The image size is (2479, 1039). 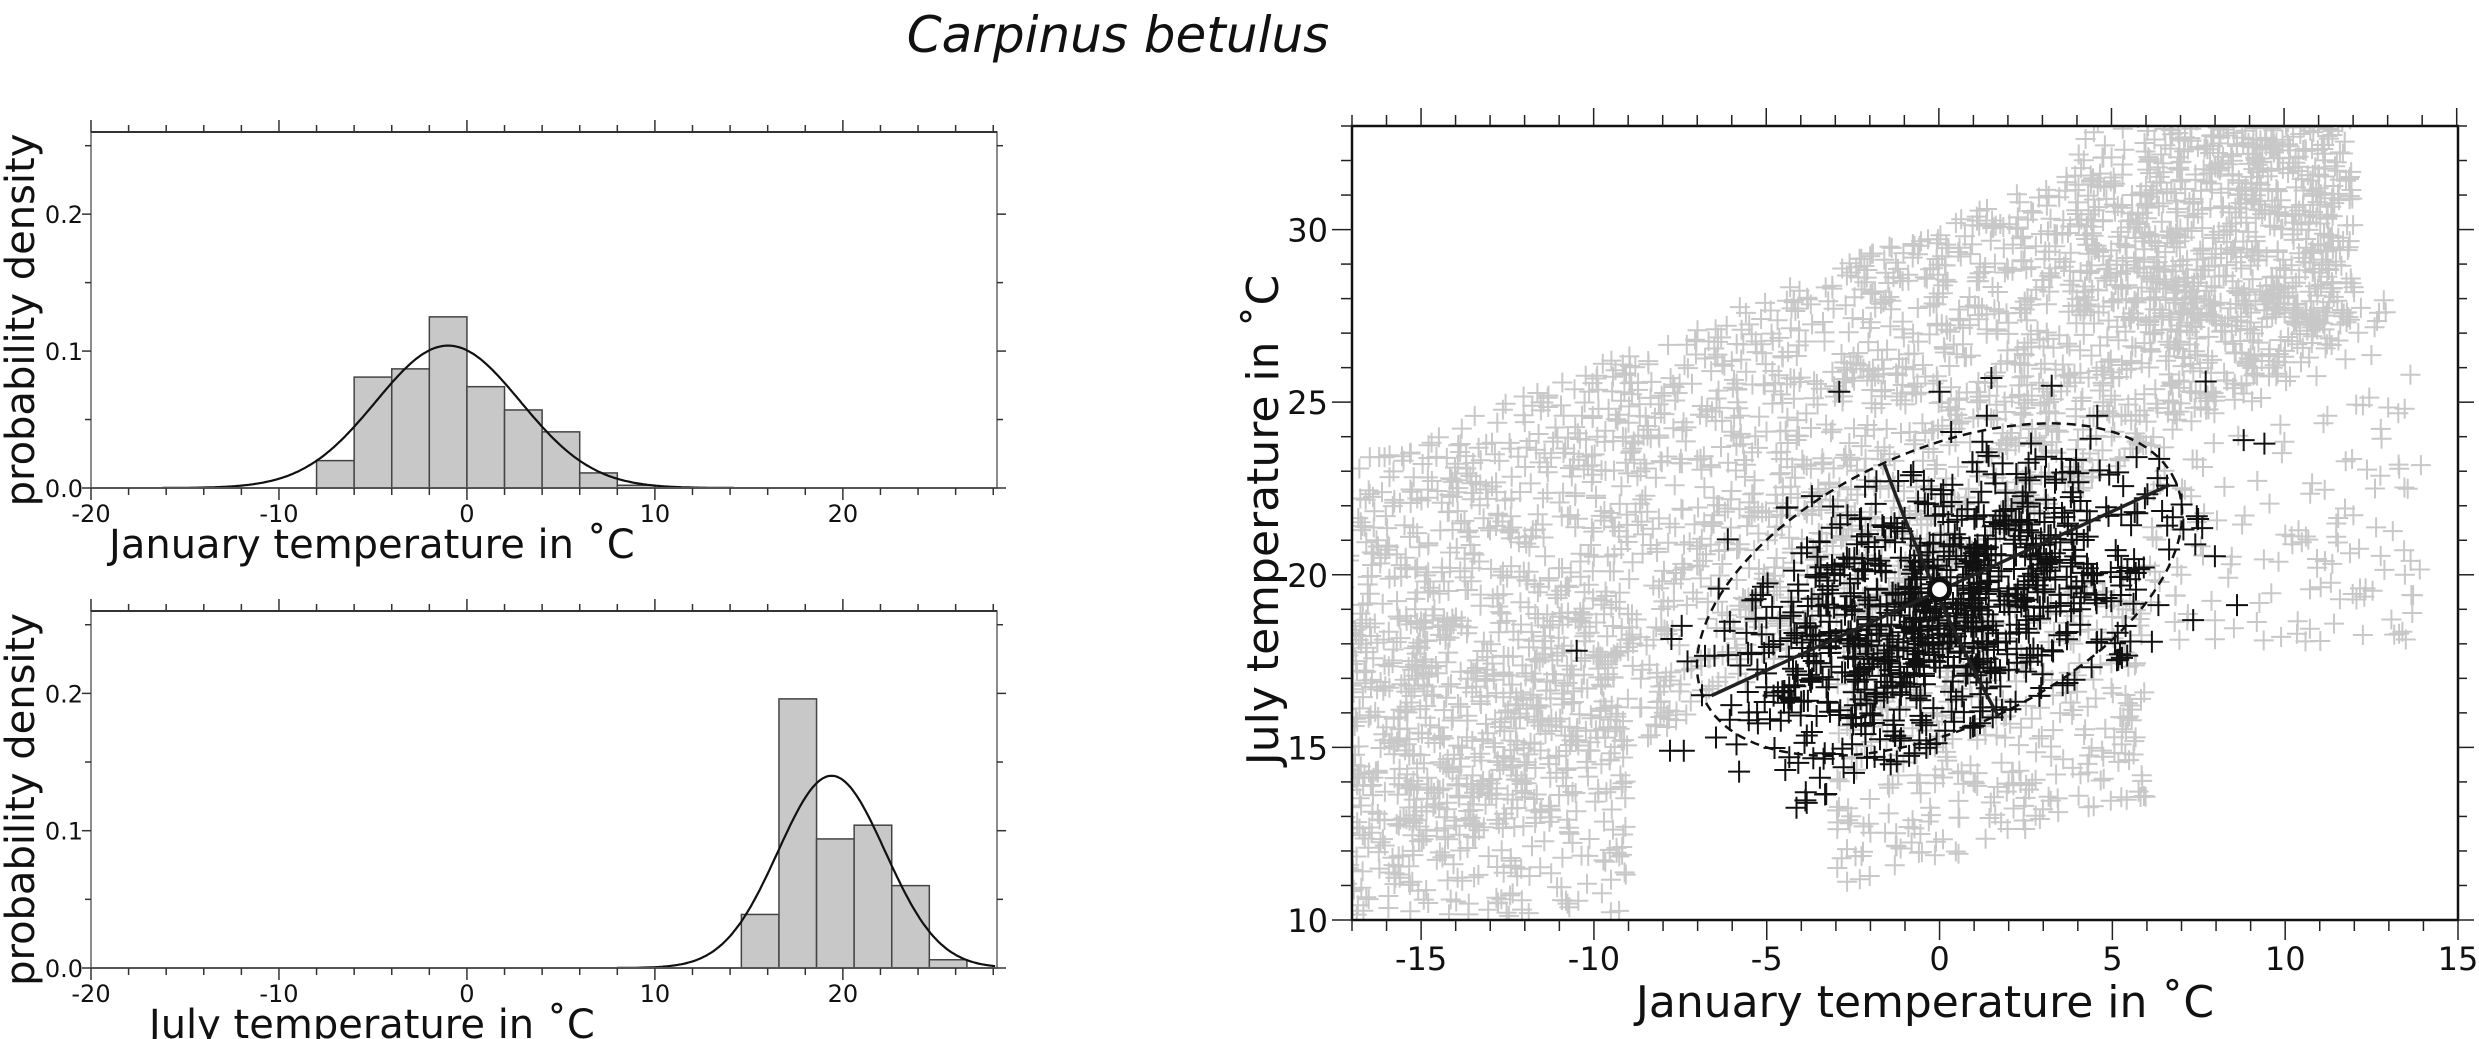 What do you see at coordinates (1421, 959) in the screenshot?
I see `x-tick-label: -15` at bounding box center [1421, 959].